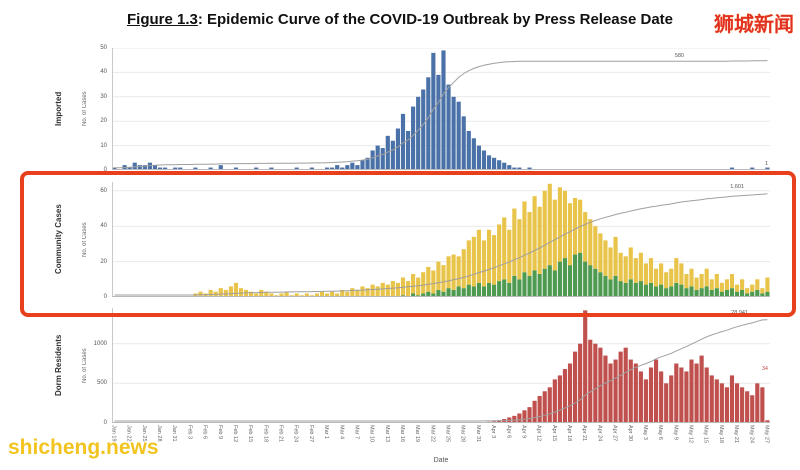 This screenshot has width=800, height=470. I want to click on x-tick-label: Apr 24, so click(599, 433).